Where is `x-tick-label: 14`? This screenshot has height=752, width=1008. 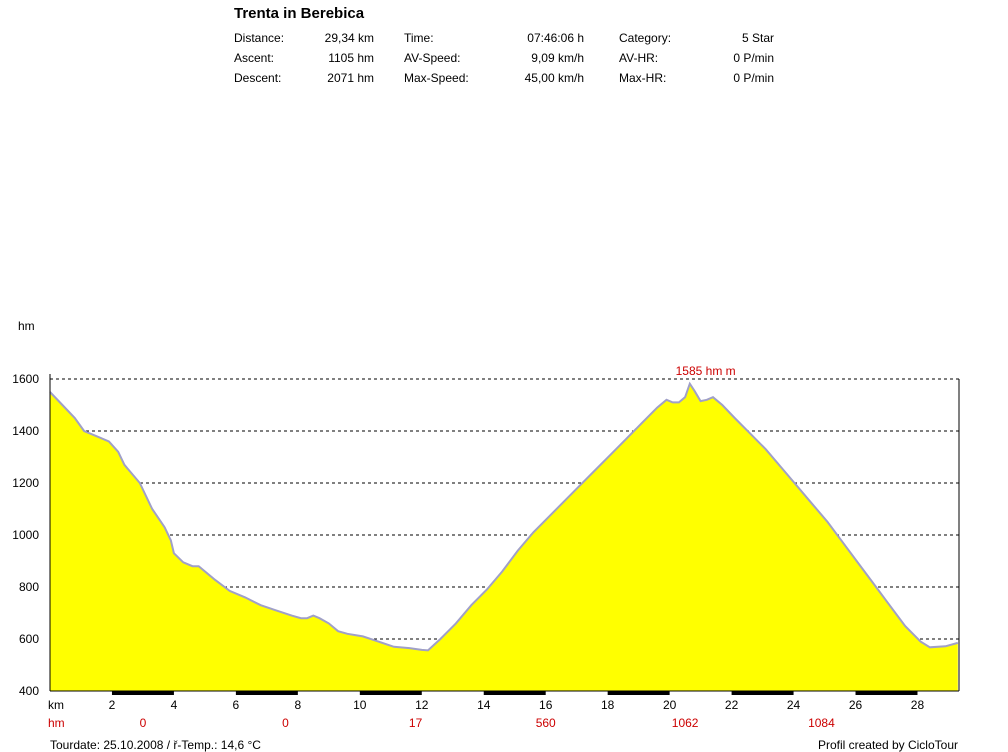 x-tick-label: 14 is located at coordinates (484, 705).